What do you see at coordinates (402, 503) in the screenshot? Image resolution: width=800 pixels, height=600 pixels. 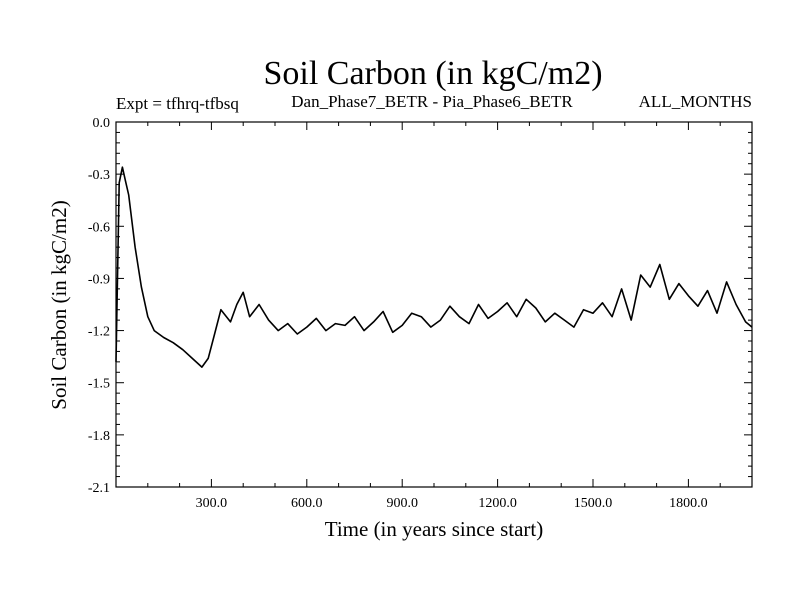 I see `x-tick-label: 900.0` at bounding box center [402, 503].